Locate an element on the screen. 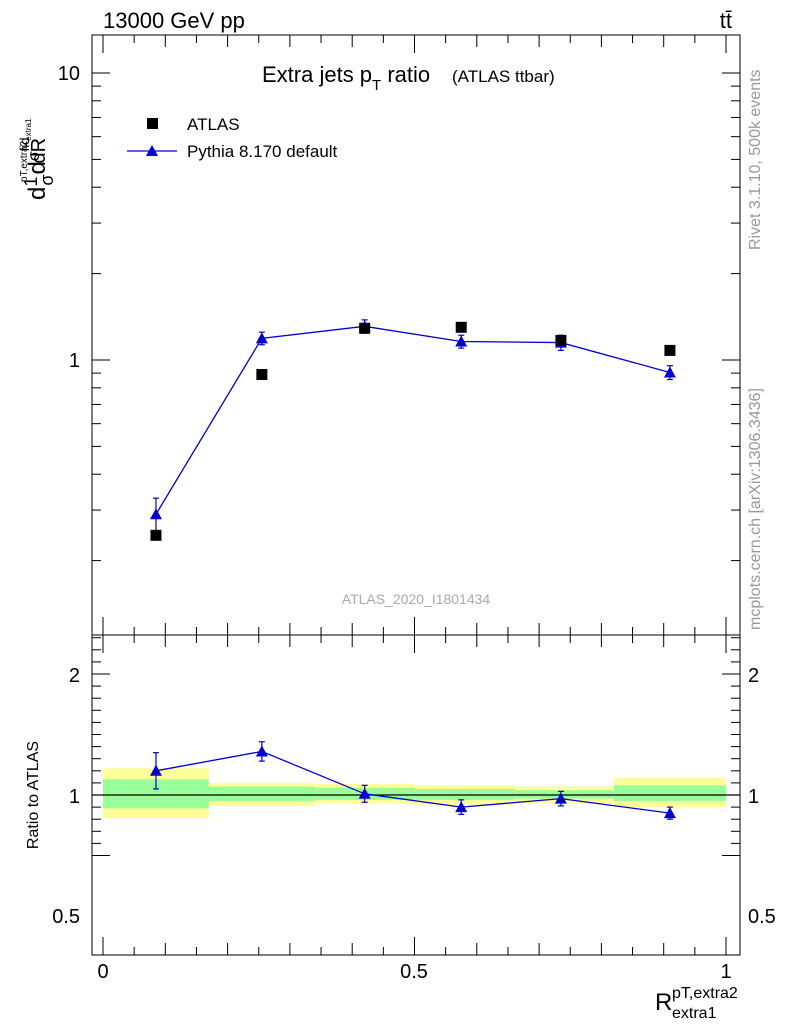 The height and width of the screenshot is (1024, 786). legend-atlas-marker is located at coordinates (152, 123).